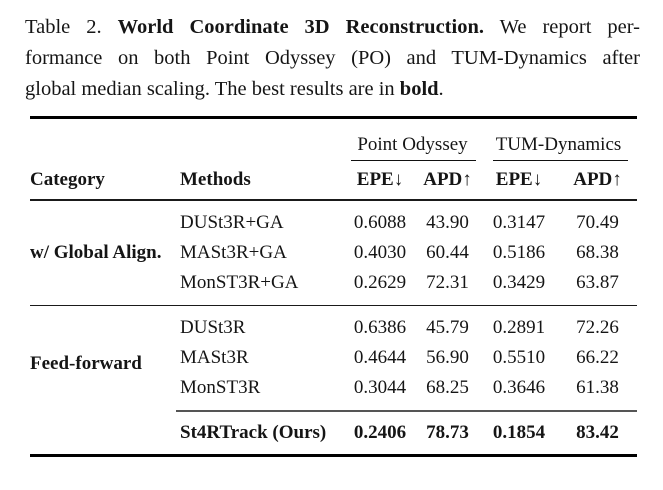 The width and height of the screenshot is (663, 490). Describe the element at coordinates (447, 327) in the screenshot. I see `value-cell: 45.79` at that location.